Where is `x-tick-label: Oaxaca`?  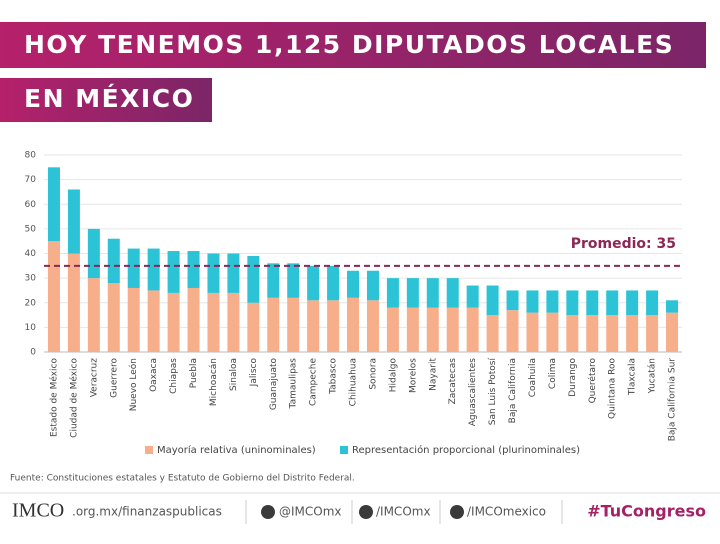 x-tick-label: Oaxaca is located at coordinates (154, 375).